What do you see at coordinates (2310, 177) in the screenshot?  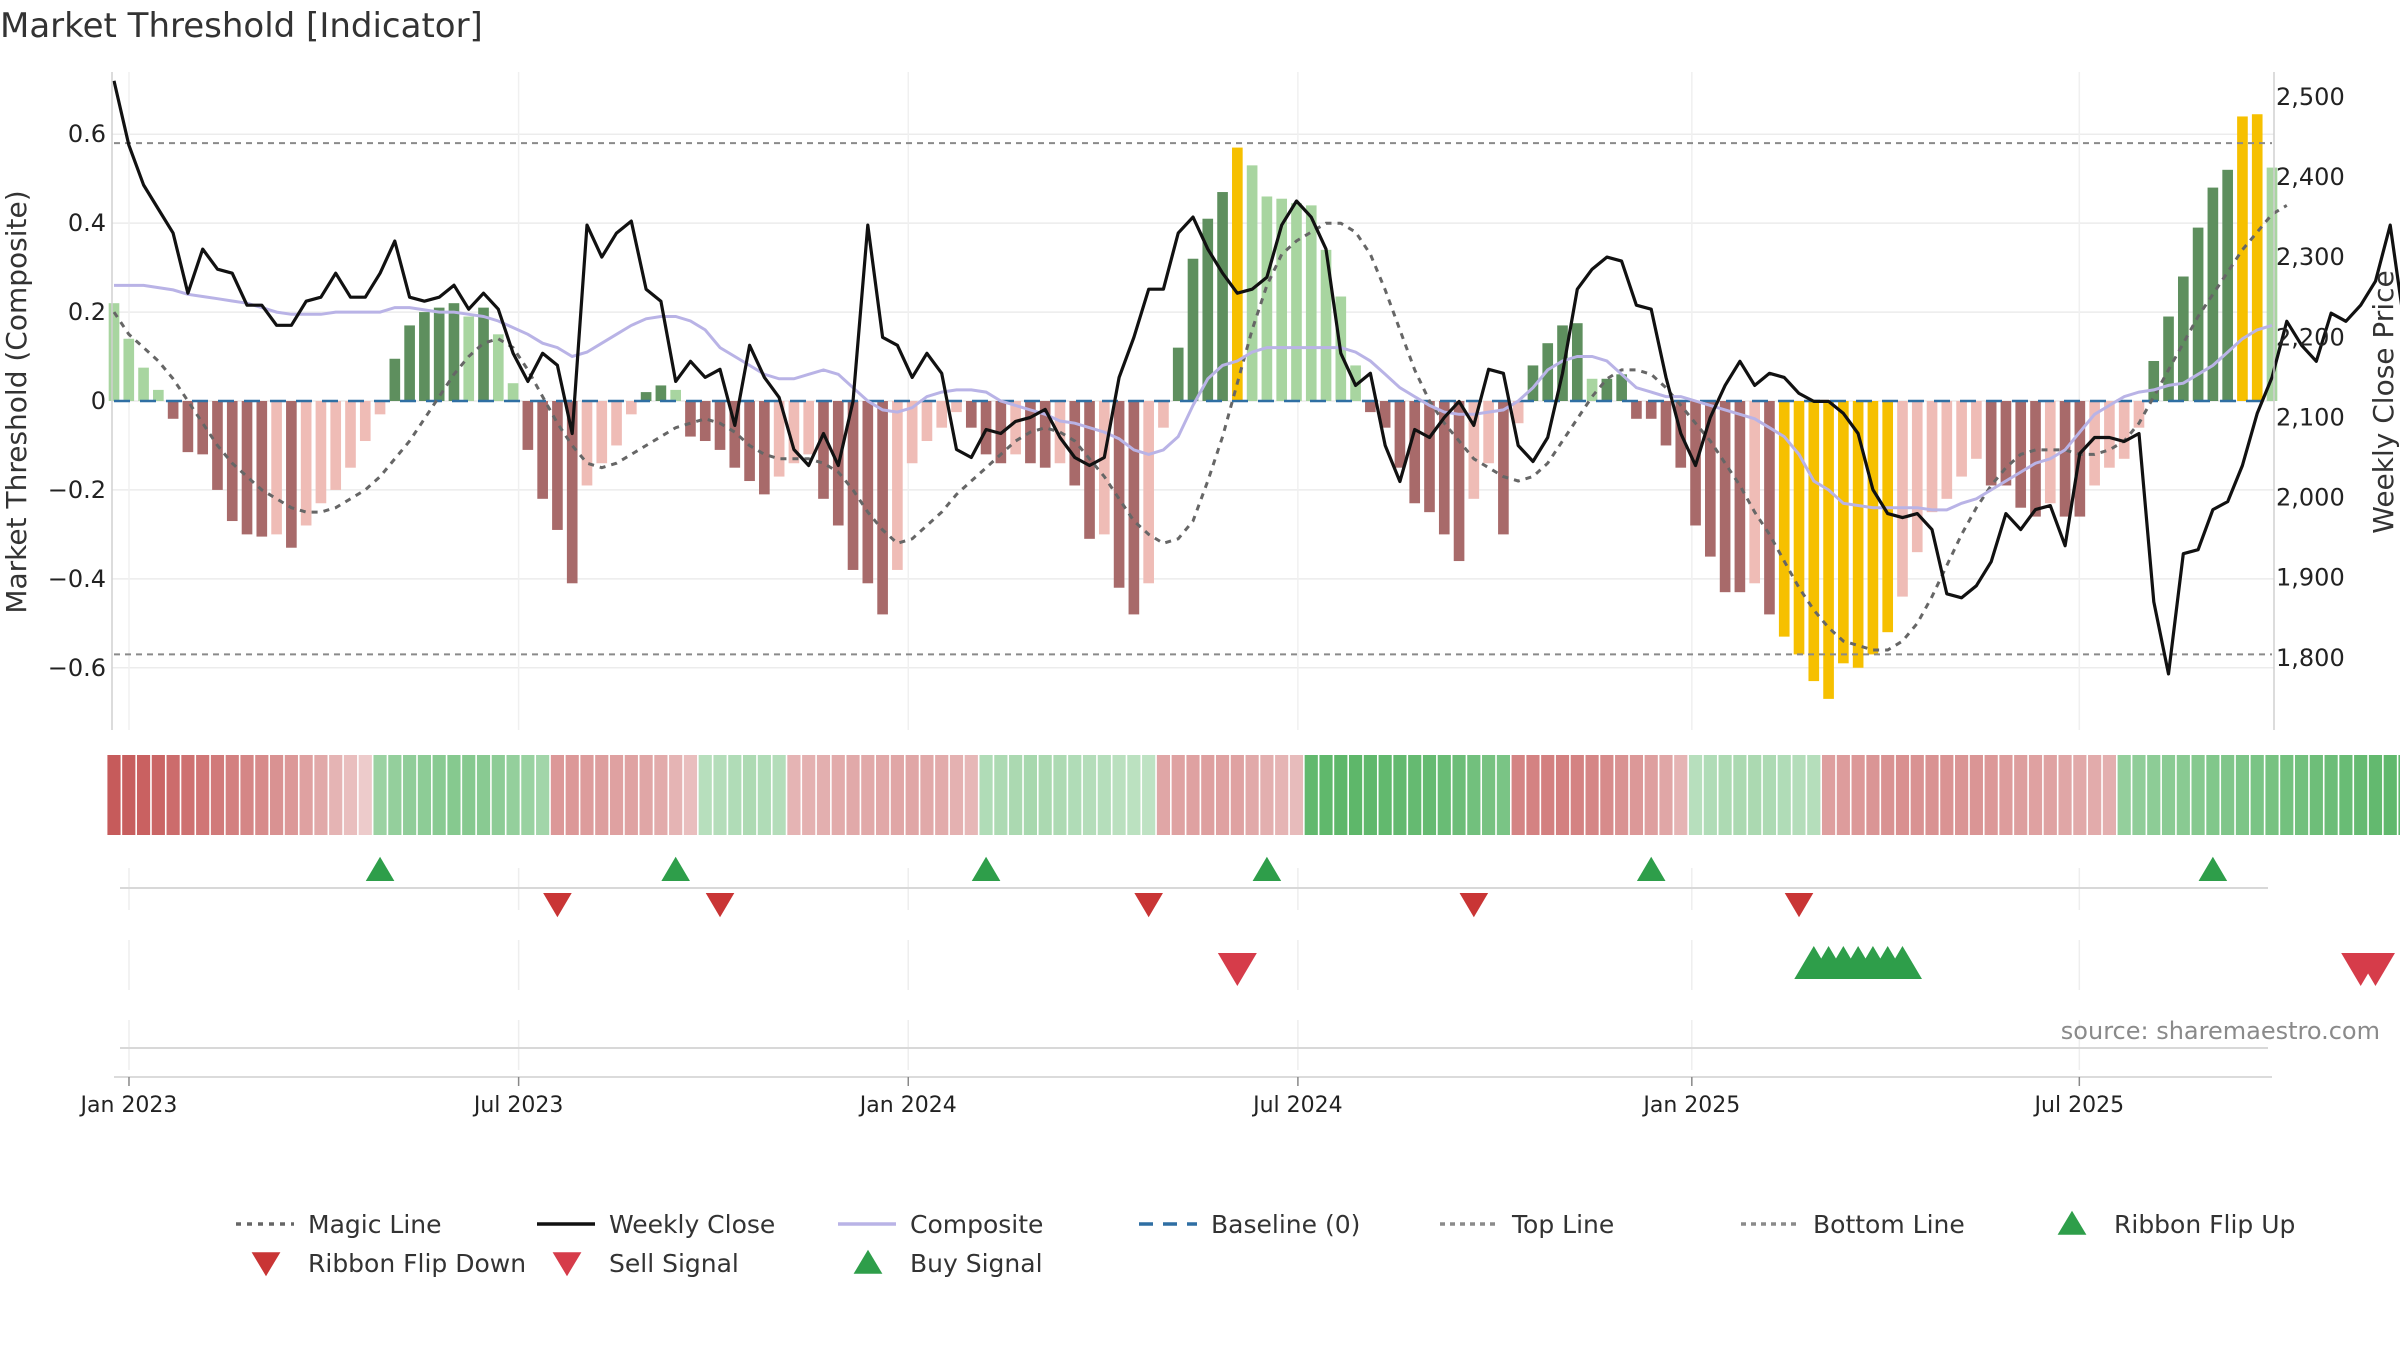 I see `y2-tick-label: 2,400` at bounding box center [2310, 177].